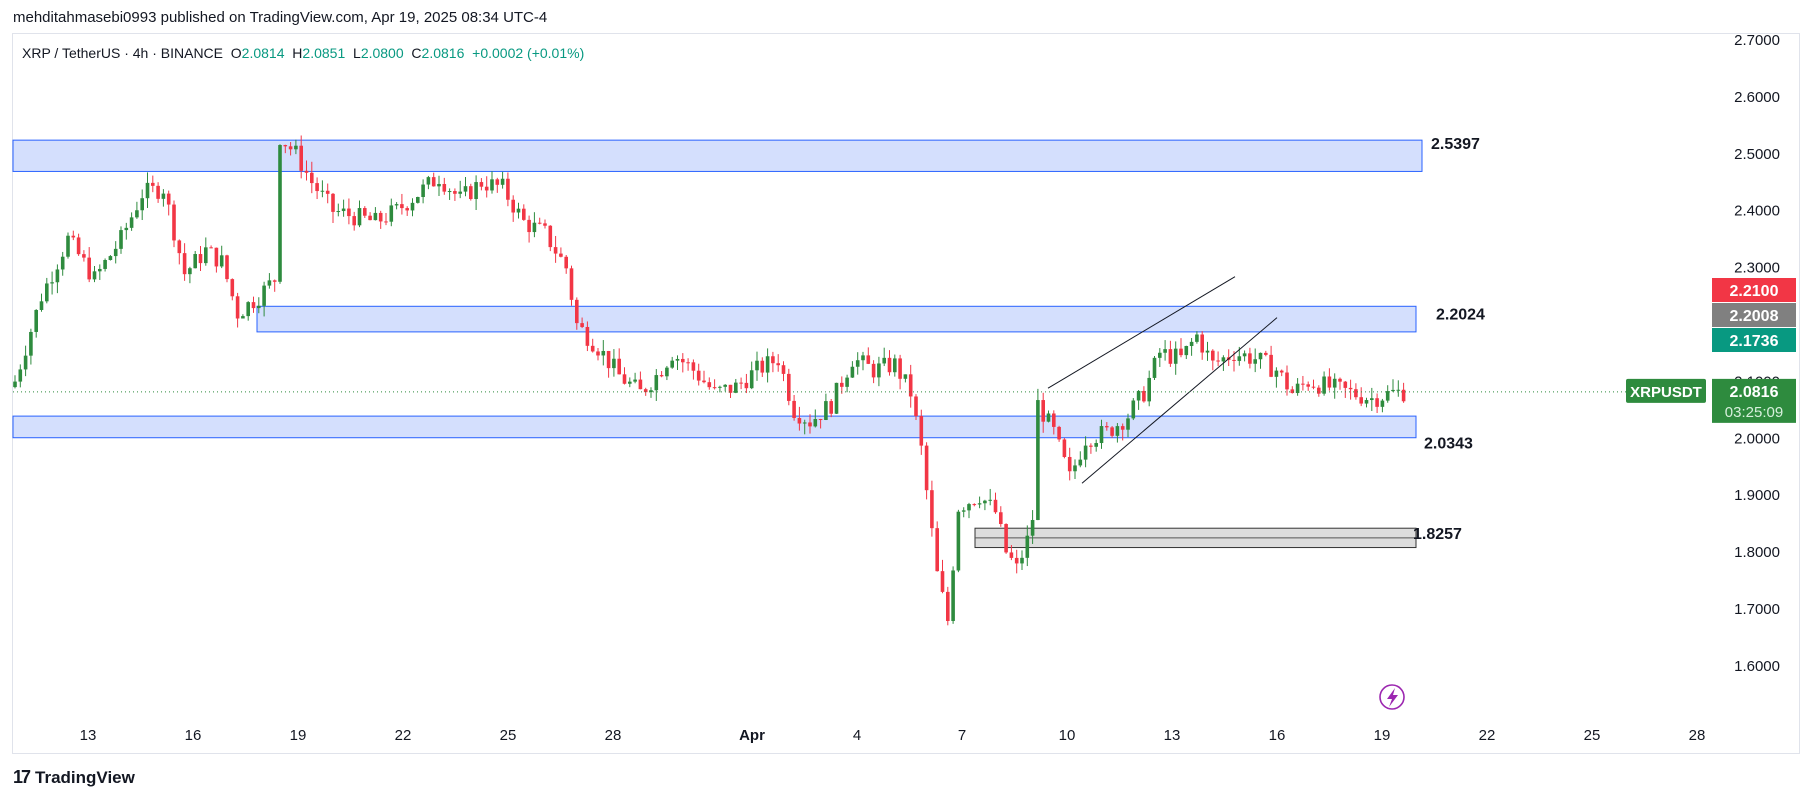  Describe the element at coordinates (1179, 400) in the screenshot. I see `wedge-lower-line` at that location.